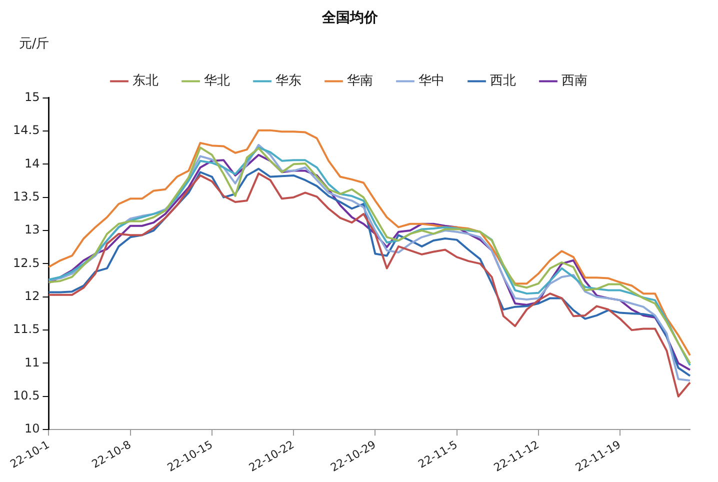  I want to click on legend-label: 华中, so click(431, 81).